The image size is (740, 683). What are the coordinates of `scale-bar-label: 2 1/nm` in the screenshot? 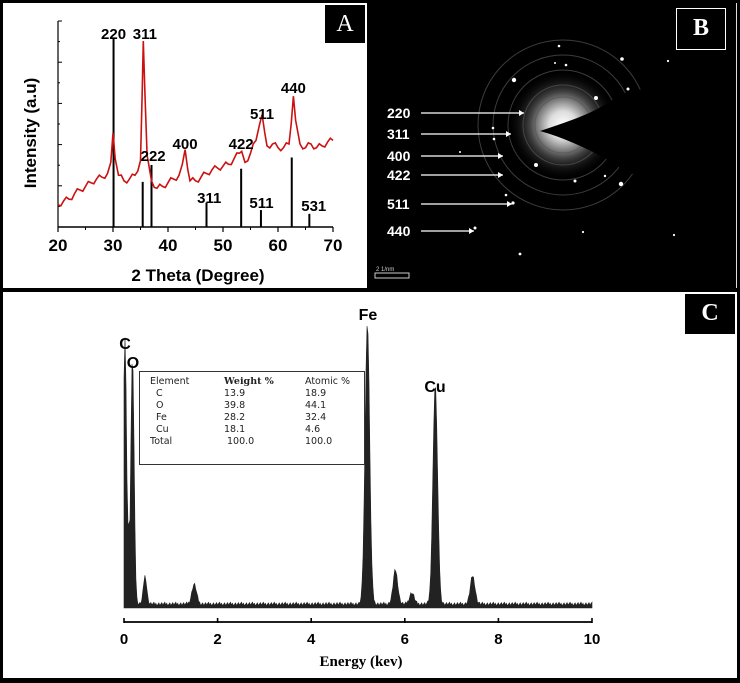 It's located at (385, 270).